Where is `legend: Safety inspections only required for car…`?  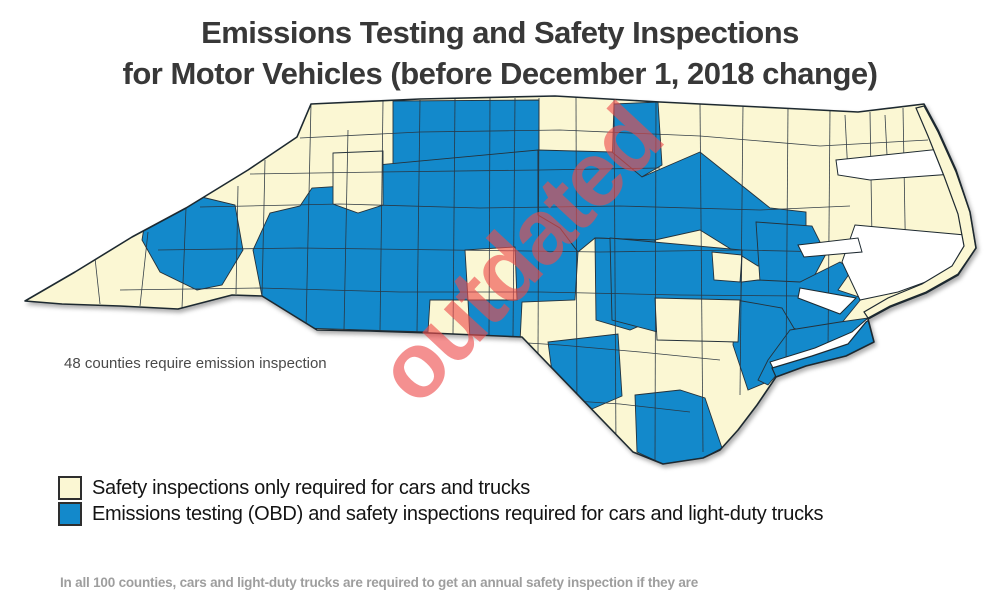
legend: Safety inspections only required for car… is located at coordinates (441, 501).